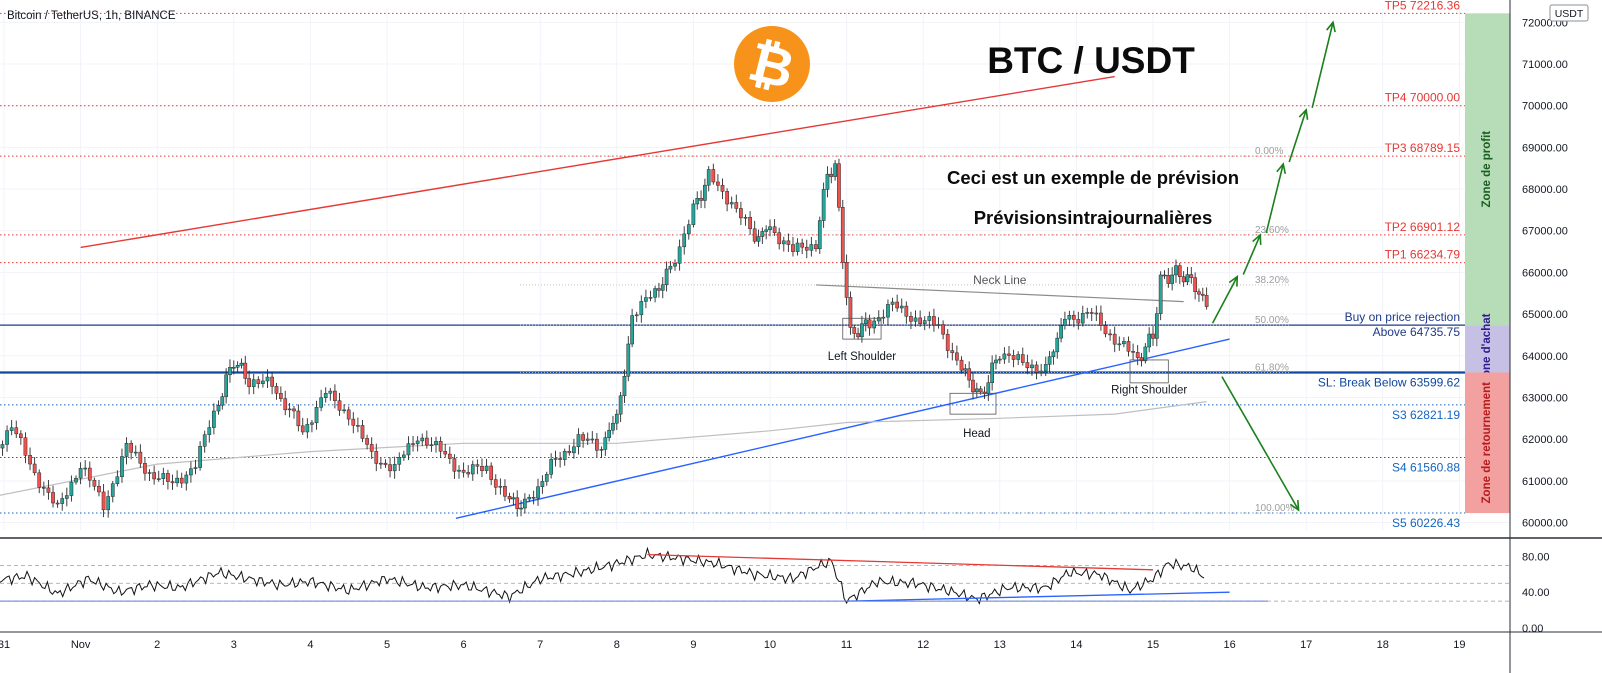 This screenshot has width=1602, height=673. Describe the element at coordinates (1272, 230) in the screenshot. I see `fib-label-23-60: 23.60%` at that location.